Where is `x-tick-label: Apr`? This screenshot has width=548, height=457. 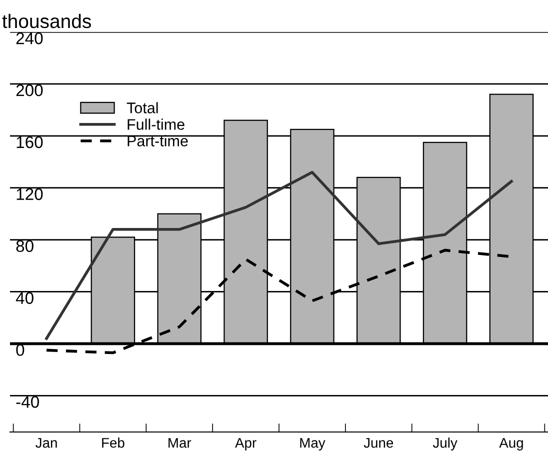 x-tick-label: Apr is located at coordinates (245, 444).